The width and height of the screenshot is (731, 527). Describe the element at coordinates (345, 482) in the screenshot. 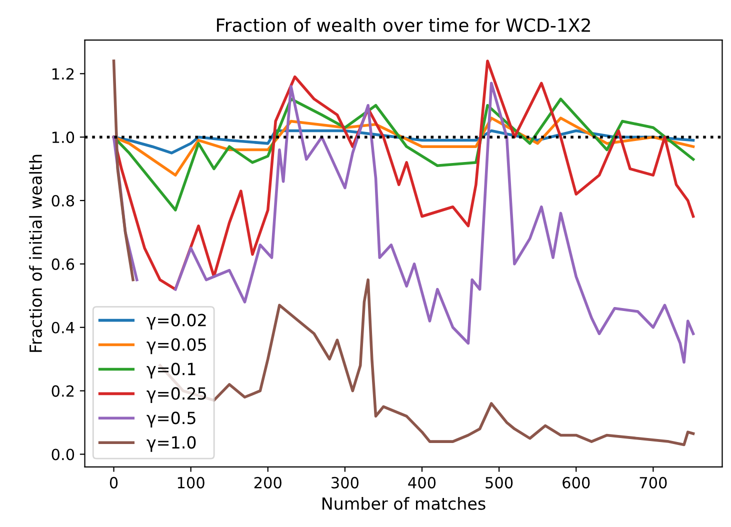

I see `x-tick-label: 300` at that location.